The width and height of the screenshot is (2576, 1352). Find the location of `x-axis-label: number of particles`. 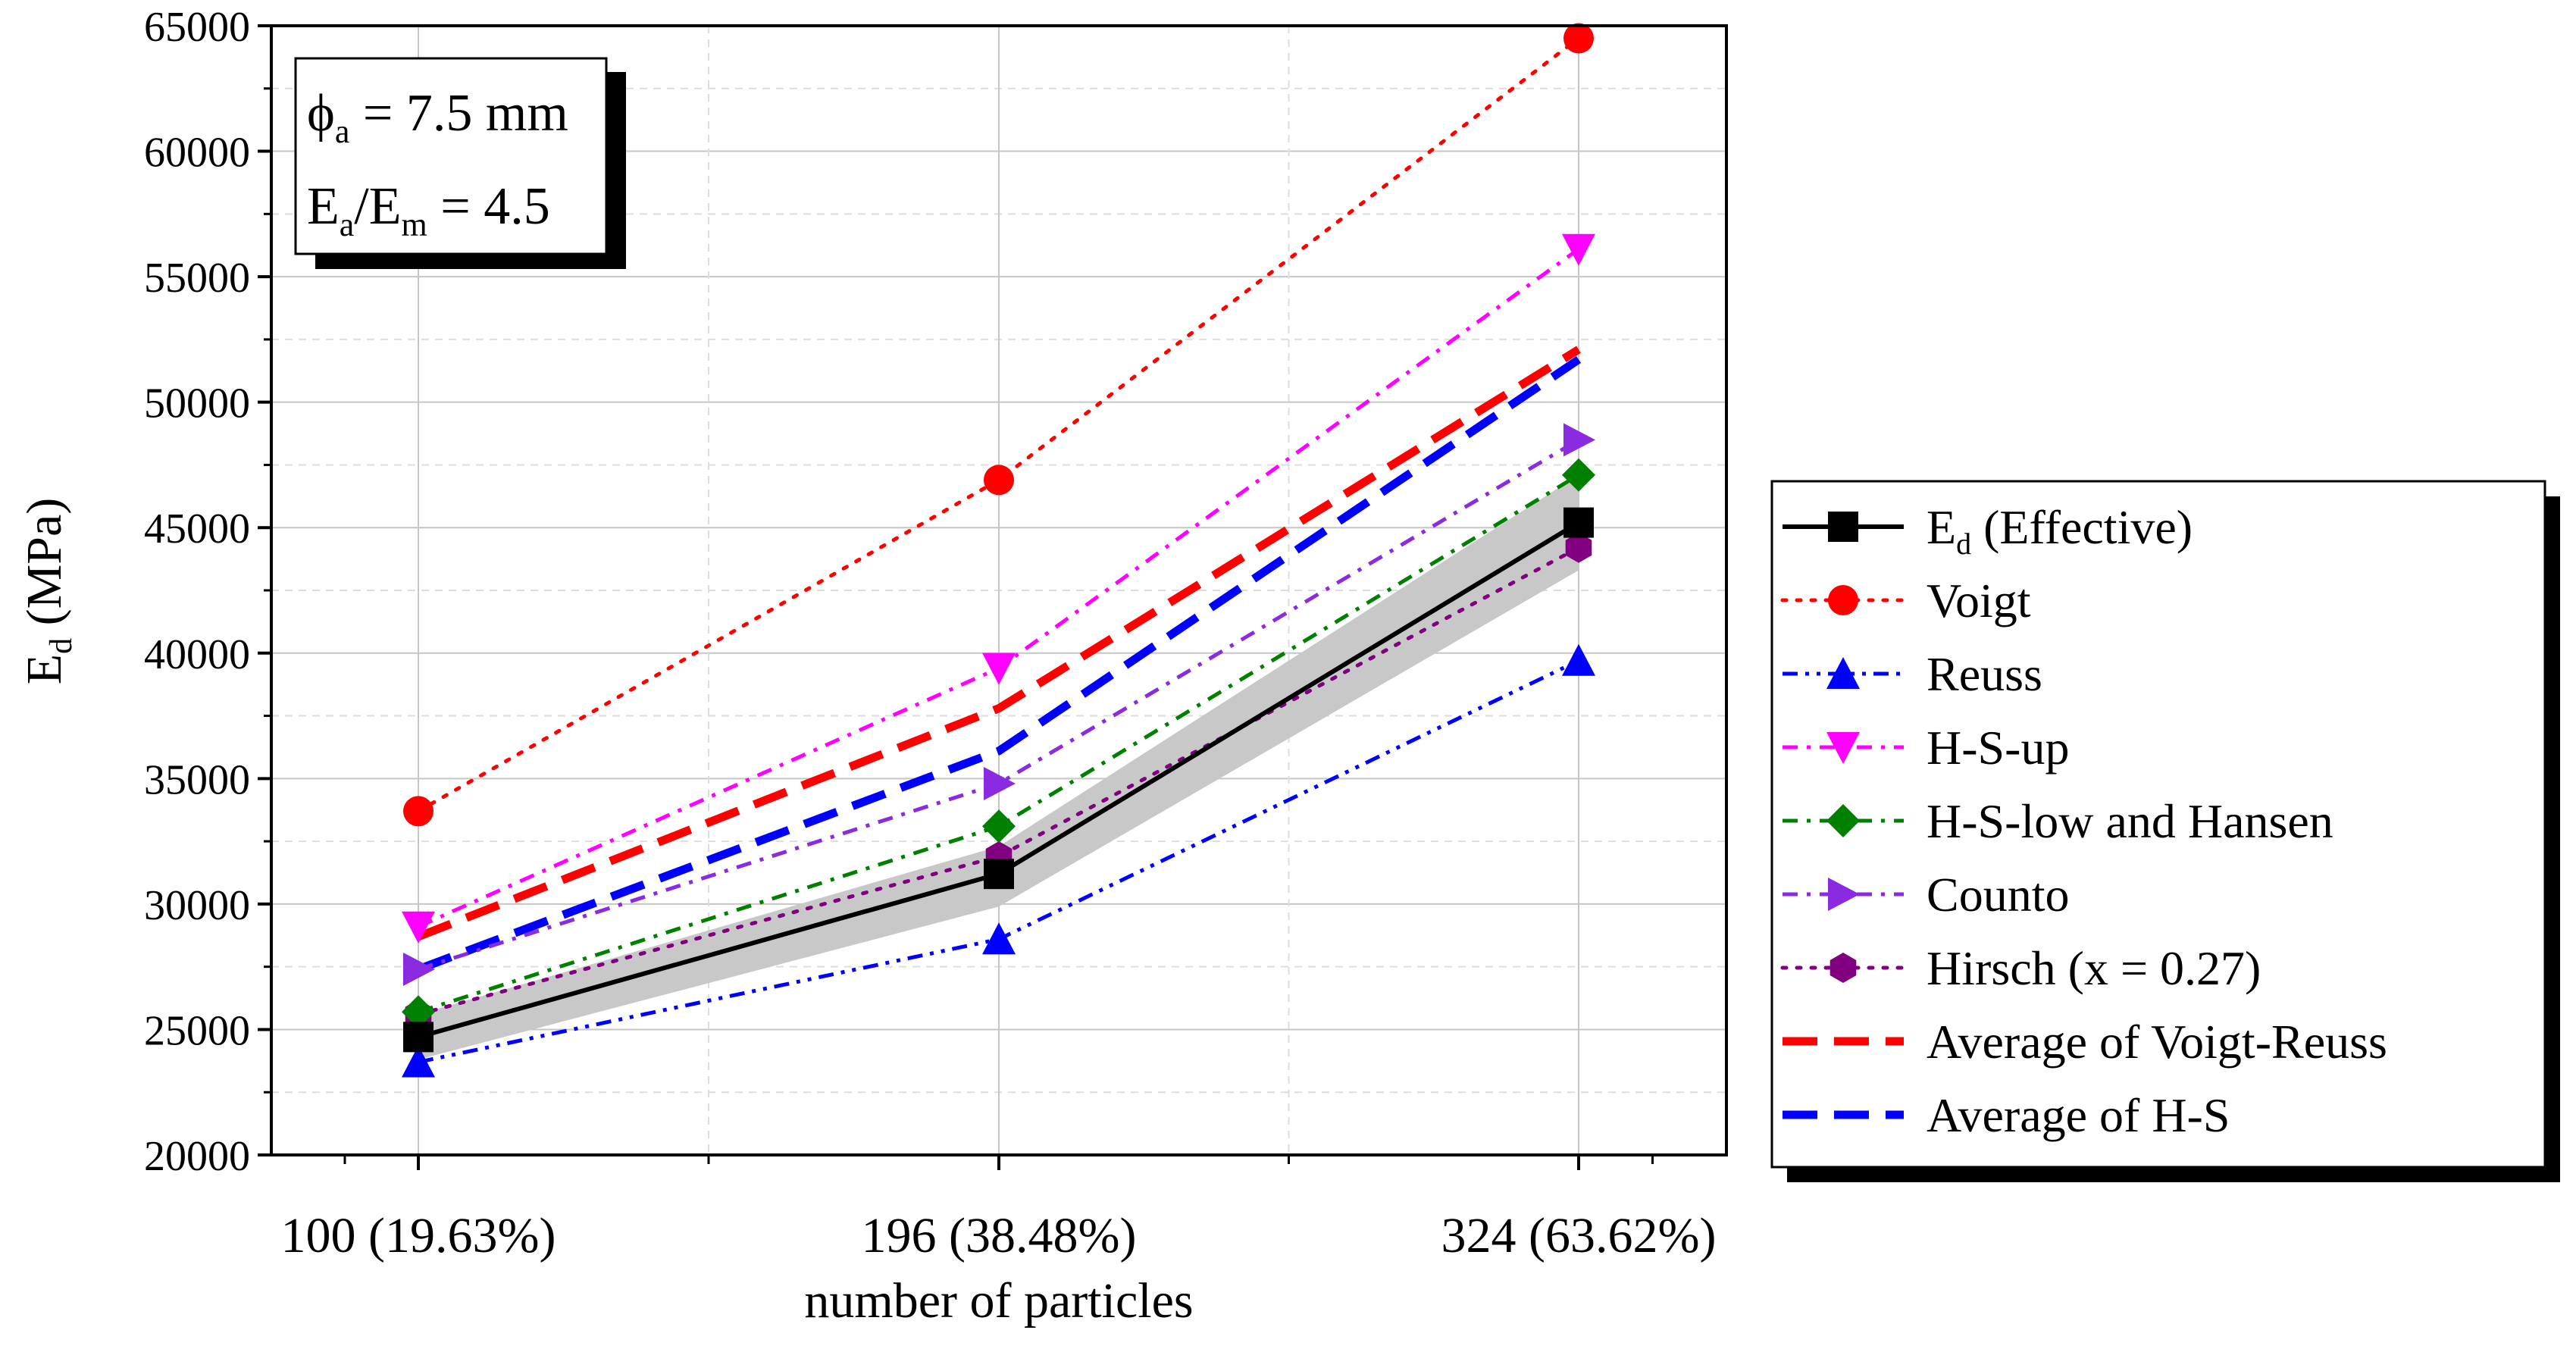

x-axis-label: number of particles is located at coordinates (999, 1301).